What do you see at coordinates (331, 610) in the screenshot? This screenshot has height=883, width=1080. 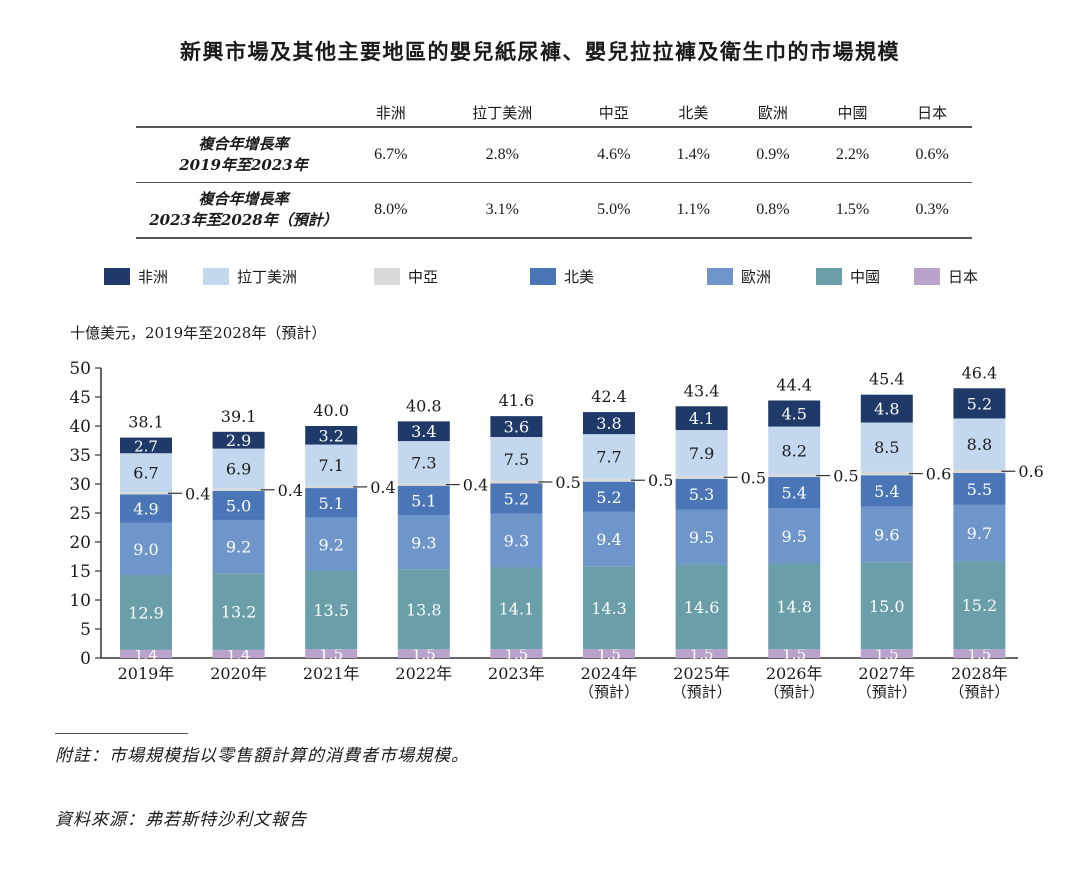 I see `data-label: 13.5` at bounding box center [331, 610].